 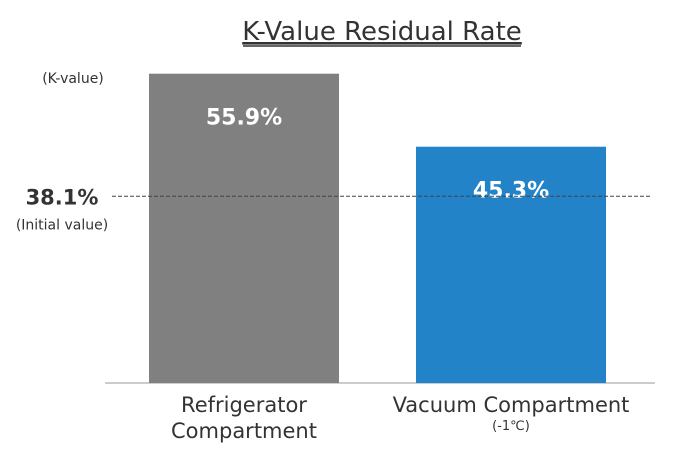 What do you see at coordinates (511, 191) in the screenshot?
I see `value-label: 45.3%` at bounding box center [511, 191].